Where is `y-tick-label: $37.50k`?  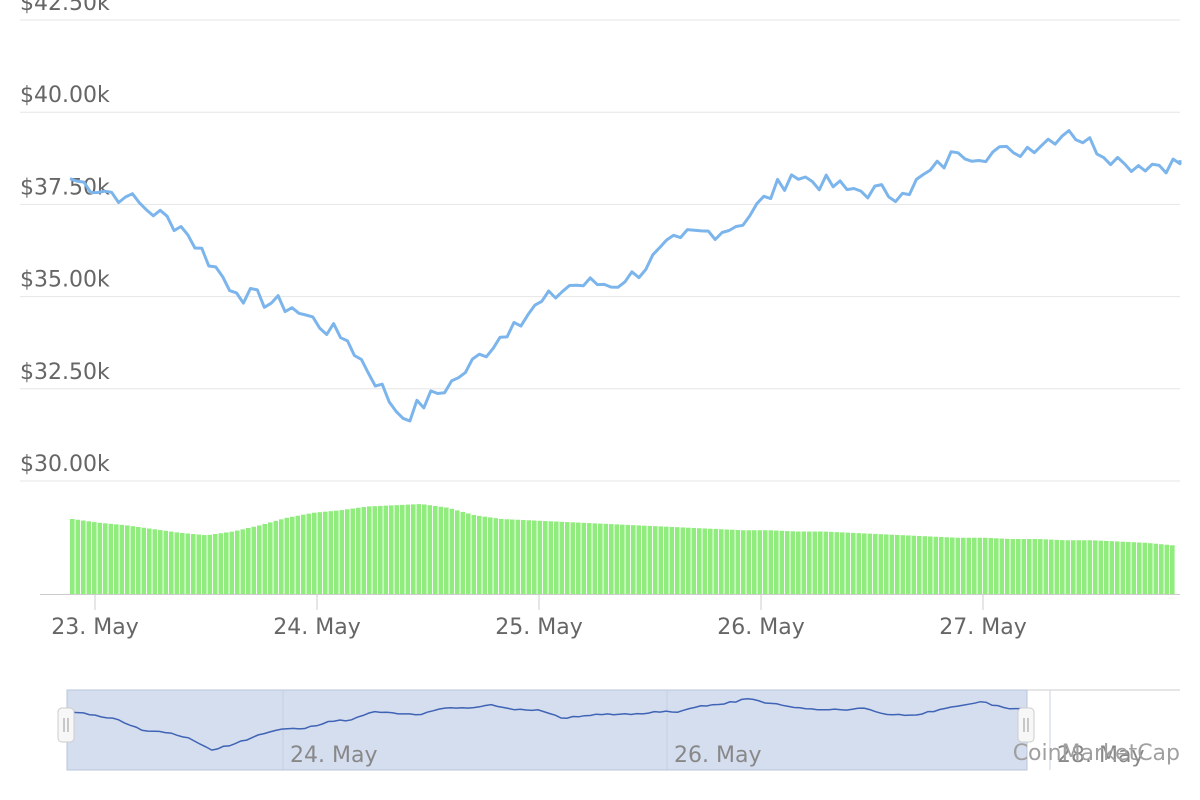
y-tick-label: $37.50k is located at coordinates (65, 187).